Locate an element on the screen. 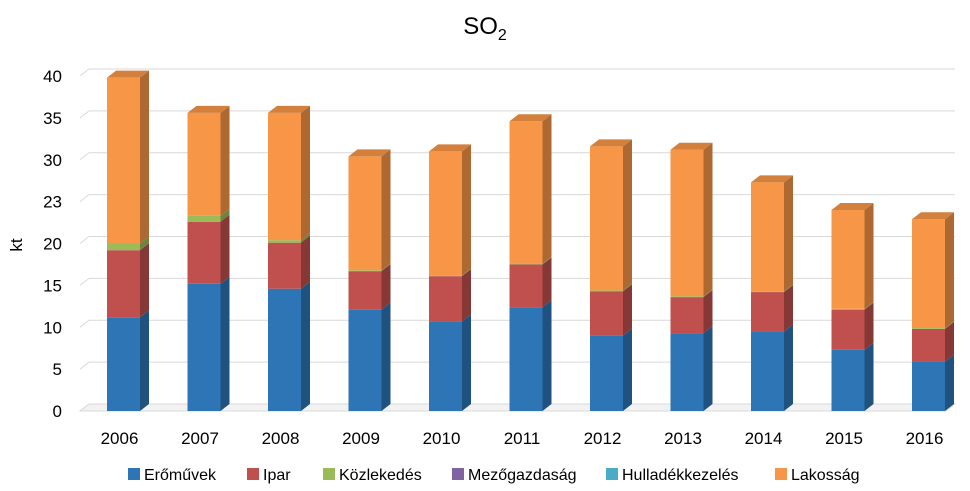  y-tick-label: 35 is located at coordinates (52, 118).